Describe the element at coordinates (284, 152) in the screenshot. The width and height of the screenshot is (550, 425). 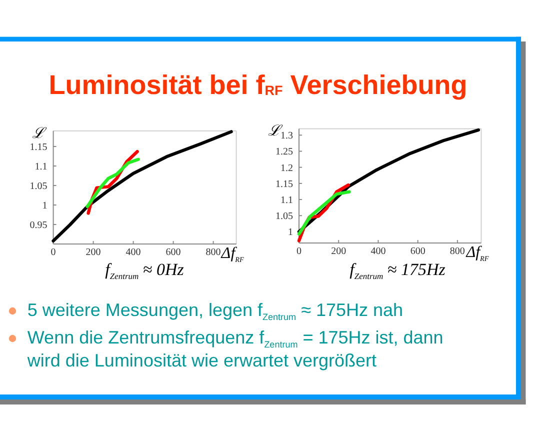
I see `y-tick-label: 1.25` at that location.